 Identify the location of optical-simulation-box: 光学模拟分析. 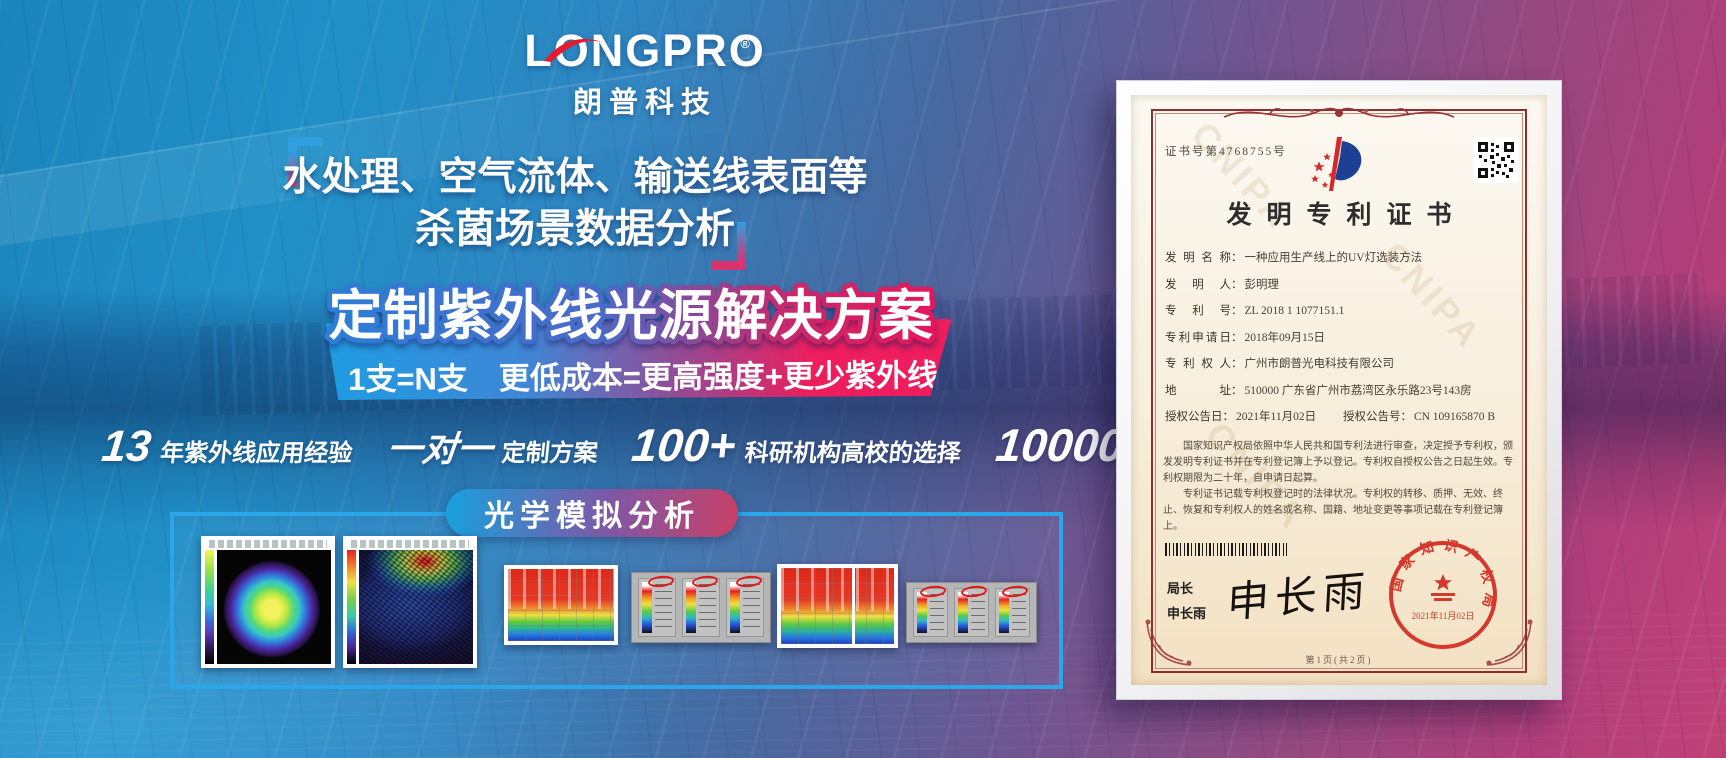
(616, 589).